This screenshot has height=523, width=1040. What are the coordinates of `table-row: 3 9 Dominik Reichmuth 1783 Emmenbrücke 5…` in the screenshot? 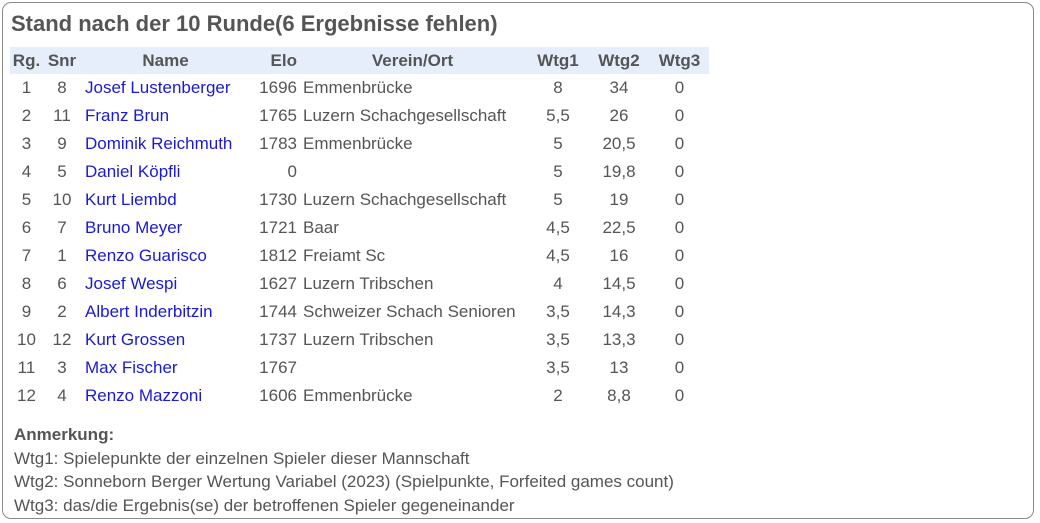 It's located at (359, 144).